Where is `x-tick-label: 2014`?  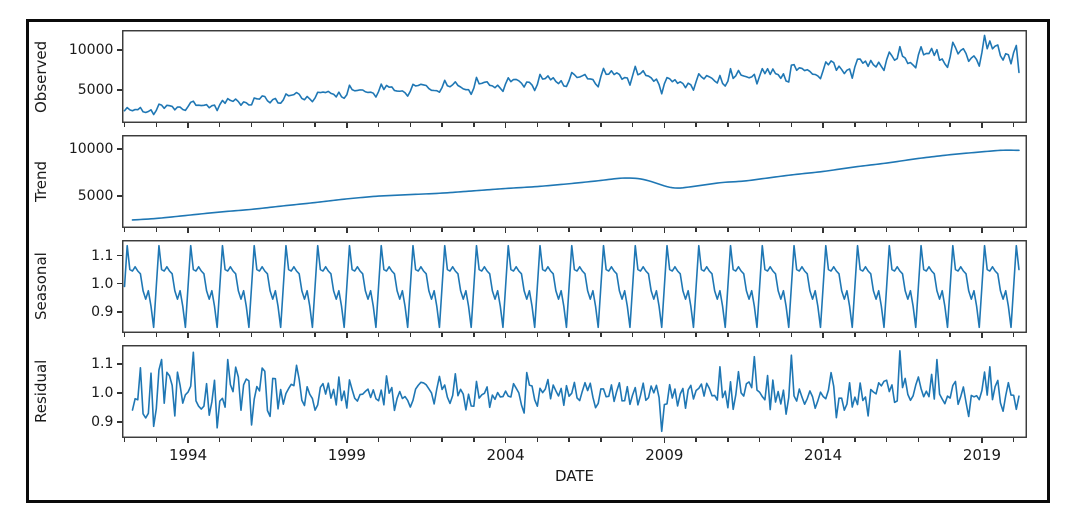
x-tick-label: 2014 is located at coordinates (823, 455).